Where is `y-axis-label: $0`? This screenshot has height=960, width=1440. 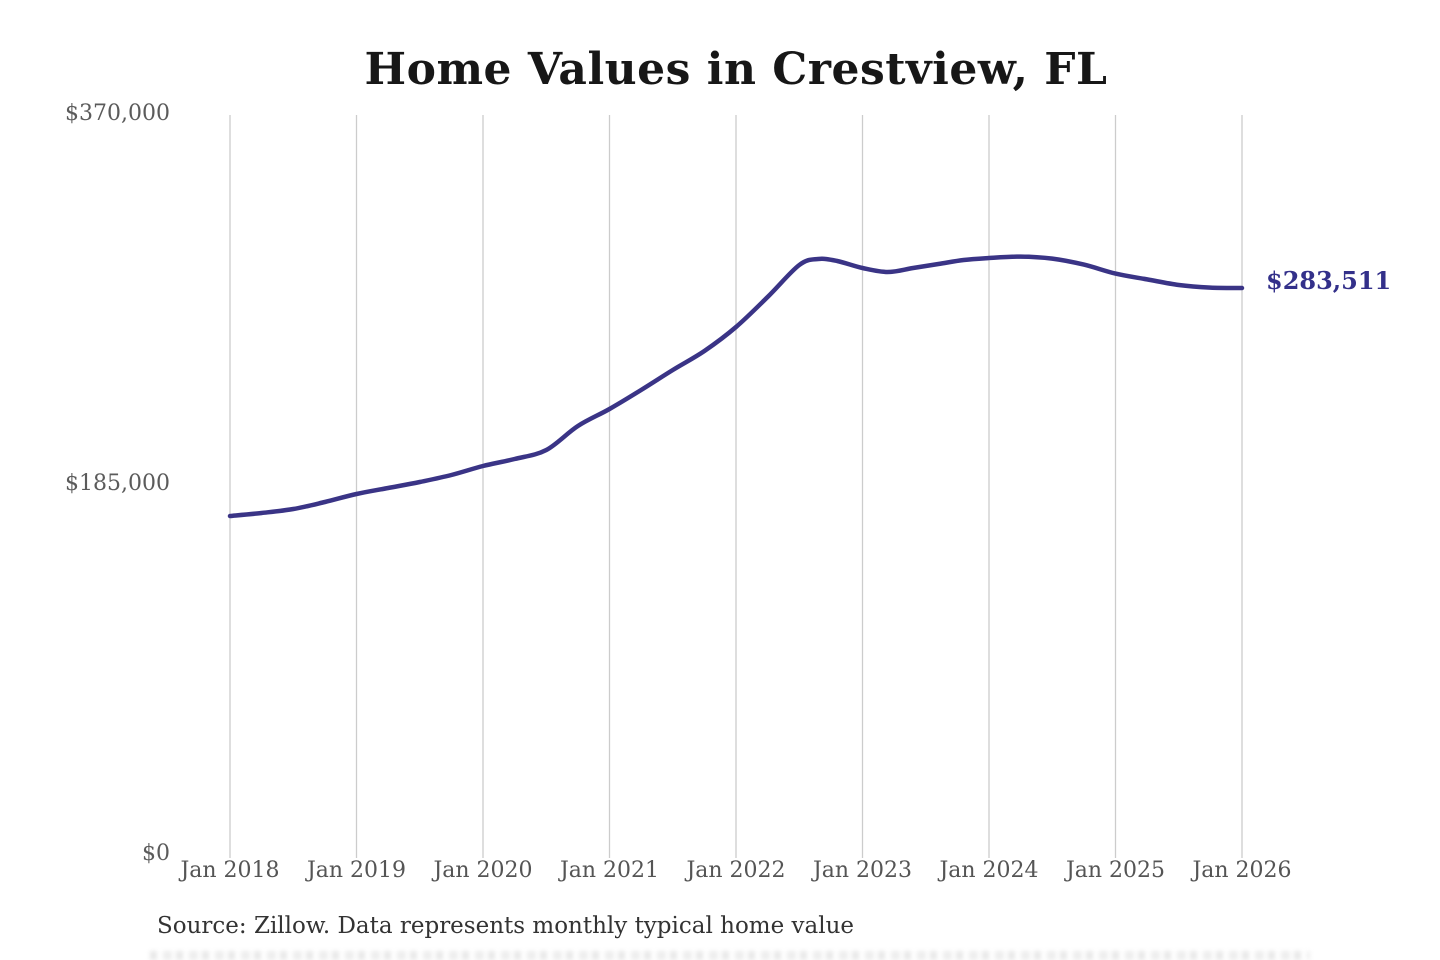 y-axis-label: $0 is located at coordinates (156, 853).